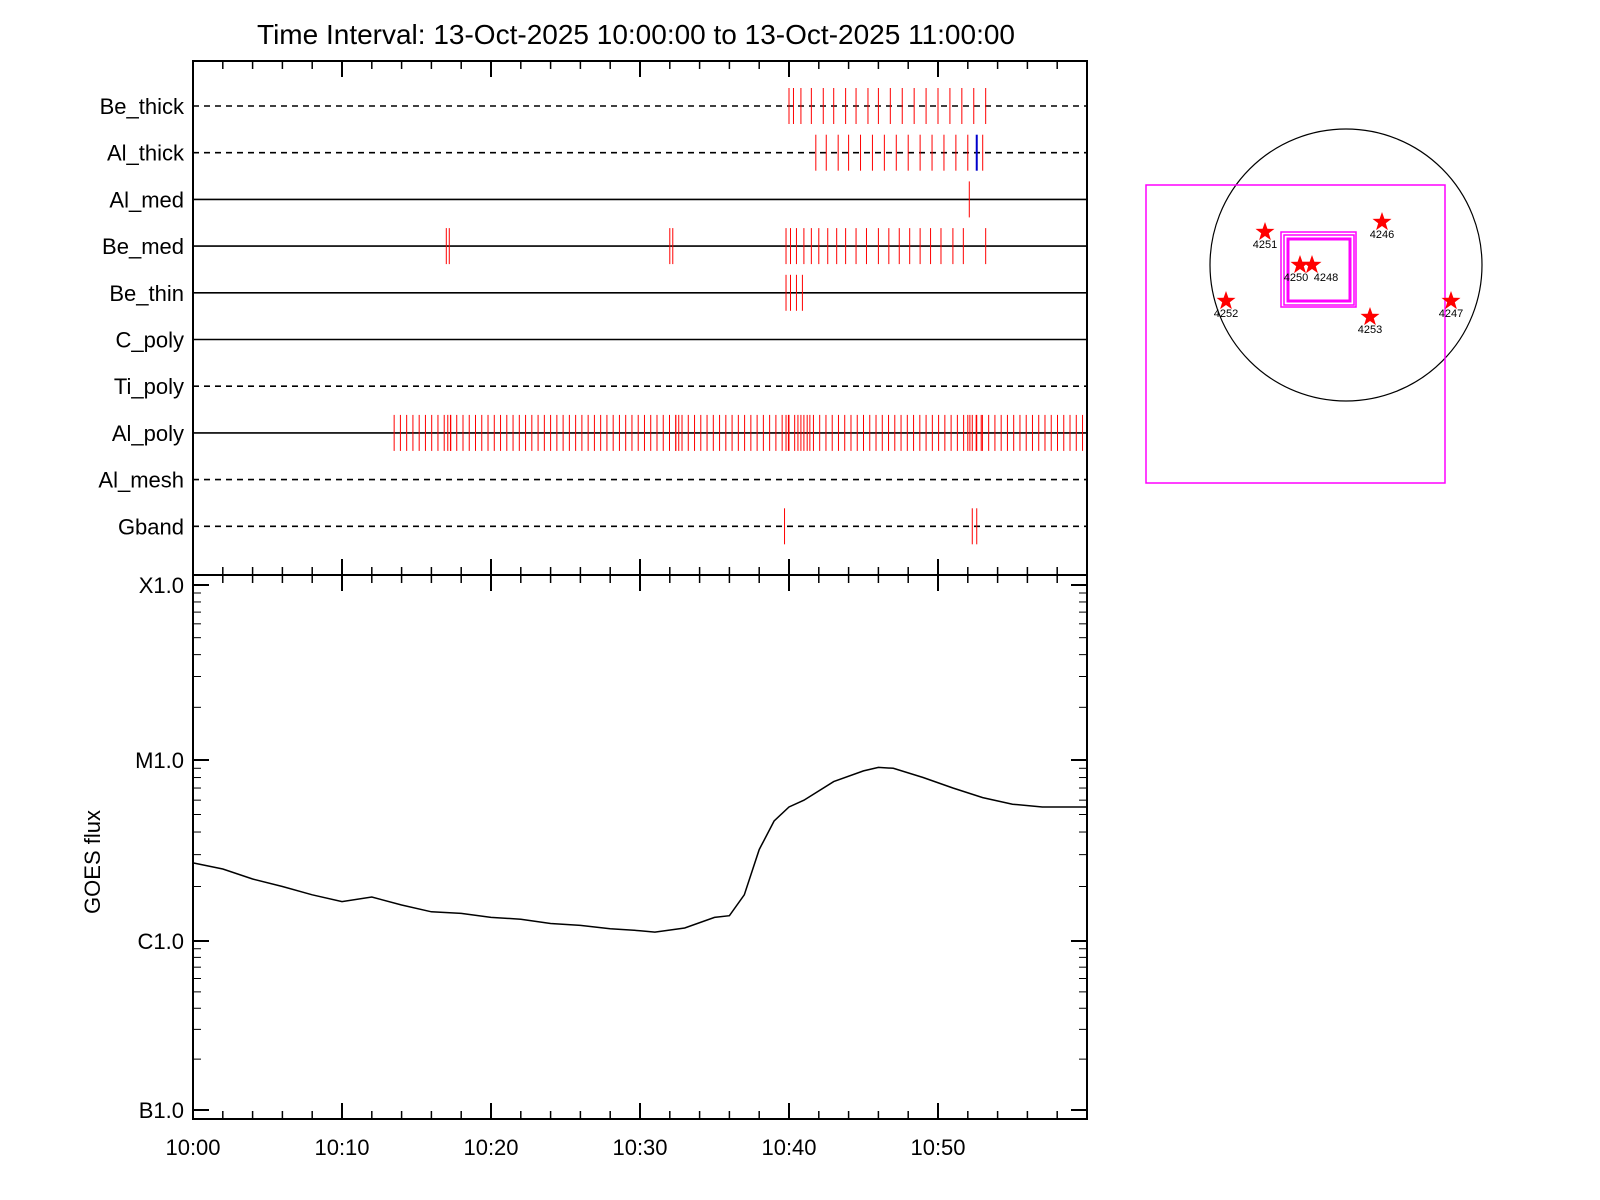 The width and height of the screenshot is (1600, 1200). I want to click on y-tick-label: B1.0, so click(161, 1110).